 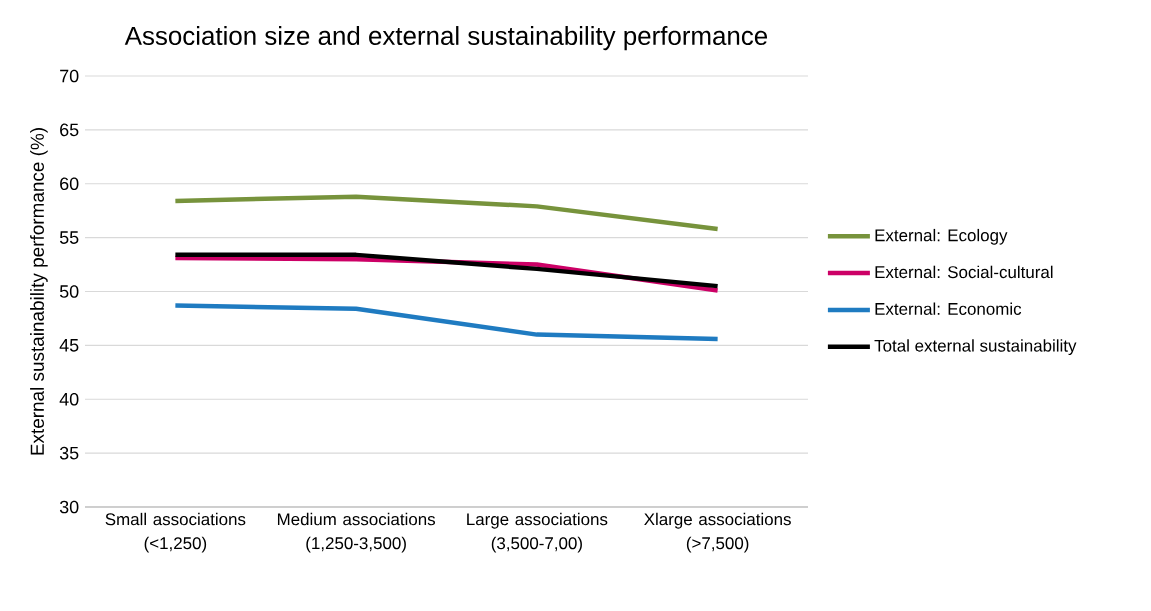 I want to click on legend-label: Total external sustainability, so click(x=975, y=347).